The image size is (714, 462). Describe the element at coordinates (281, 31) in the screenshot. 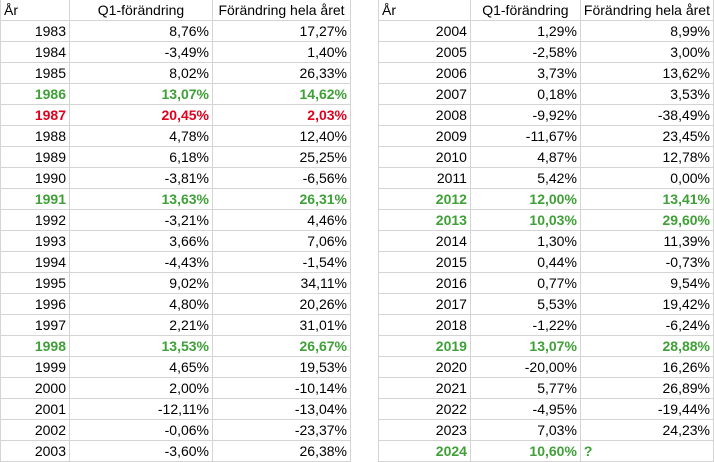

I see `full-year-change-cell: 17,27%` at that location.